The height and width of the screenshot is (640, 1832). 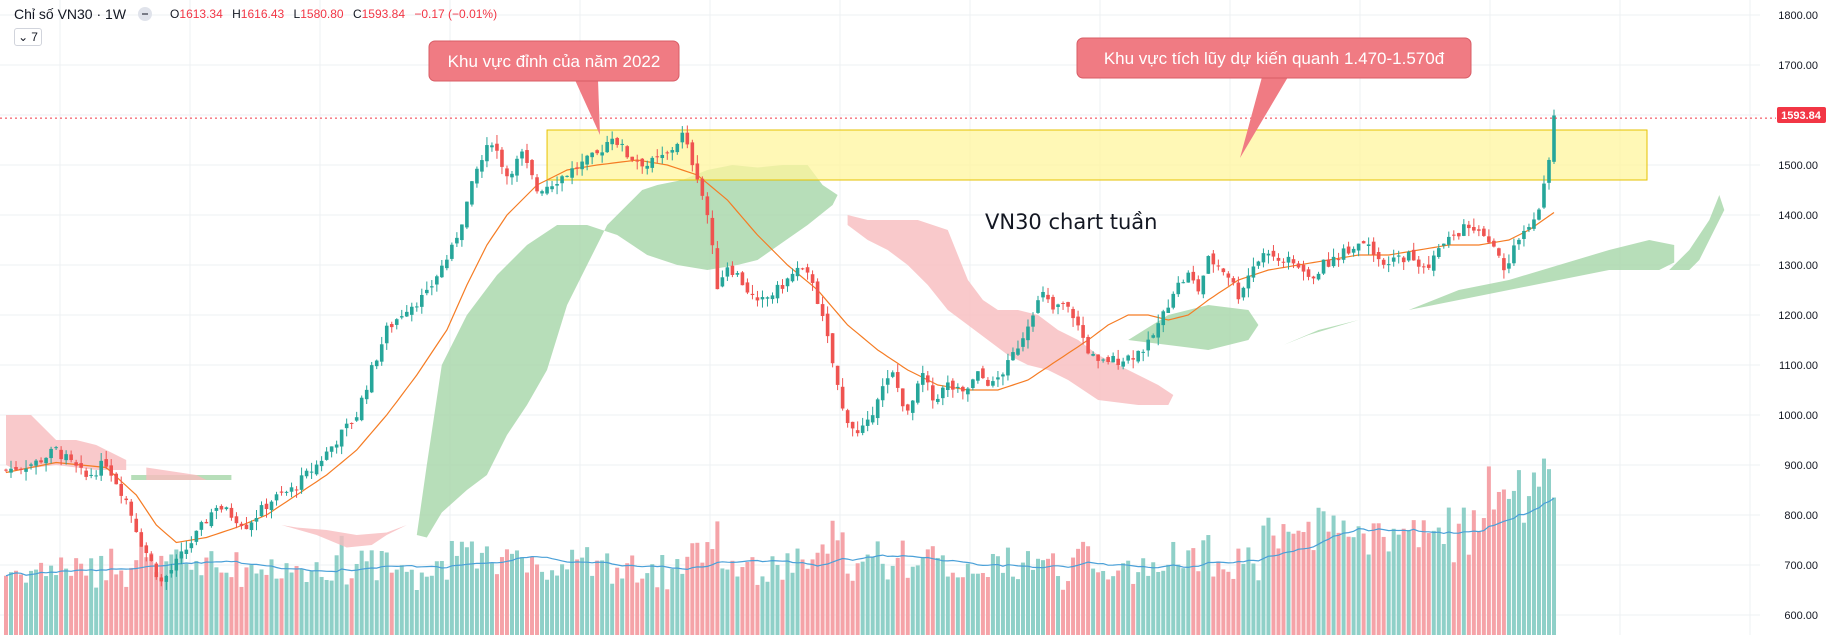 I want to click on symbol-title: Chỉ số VN30 · 1W, so click(x=70, y=14).